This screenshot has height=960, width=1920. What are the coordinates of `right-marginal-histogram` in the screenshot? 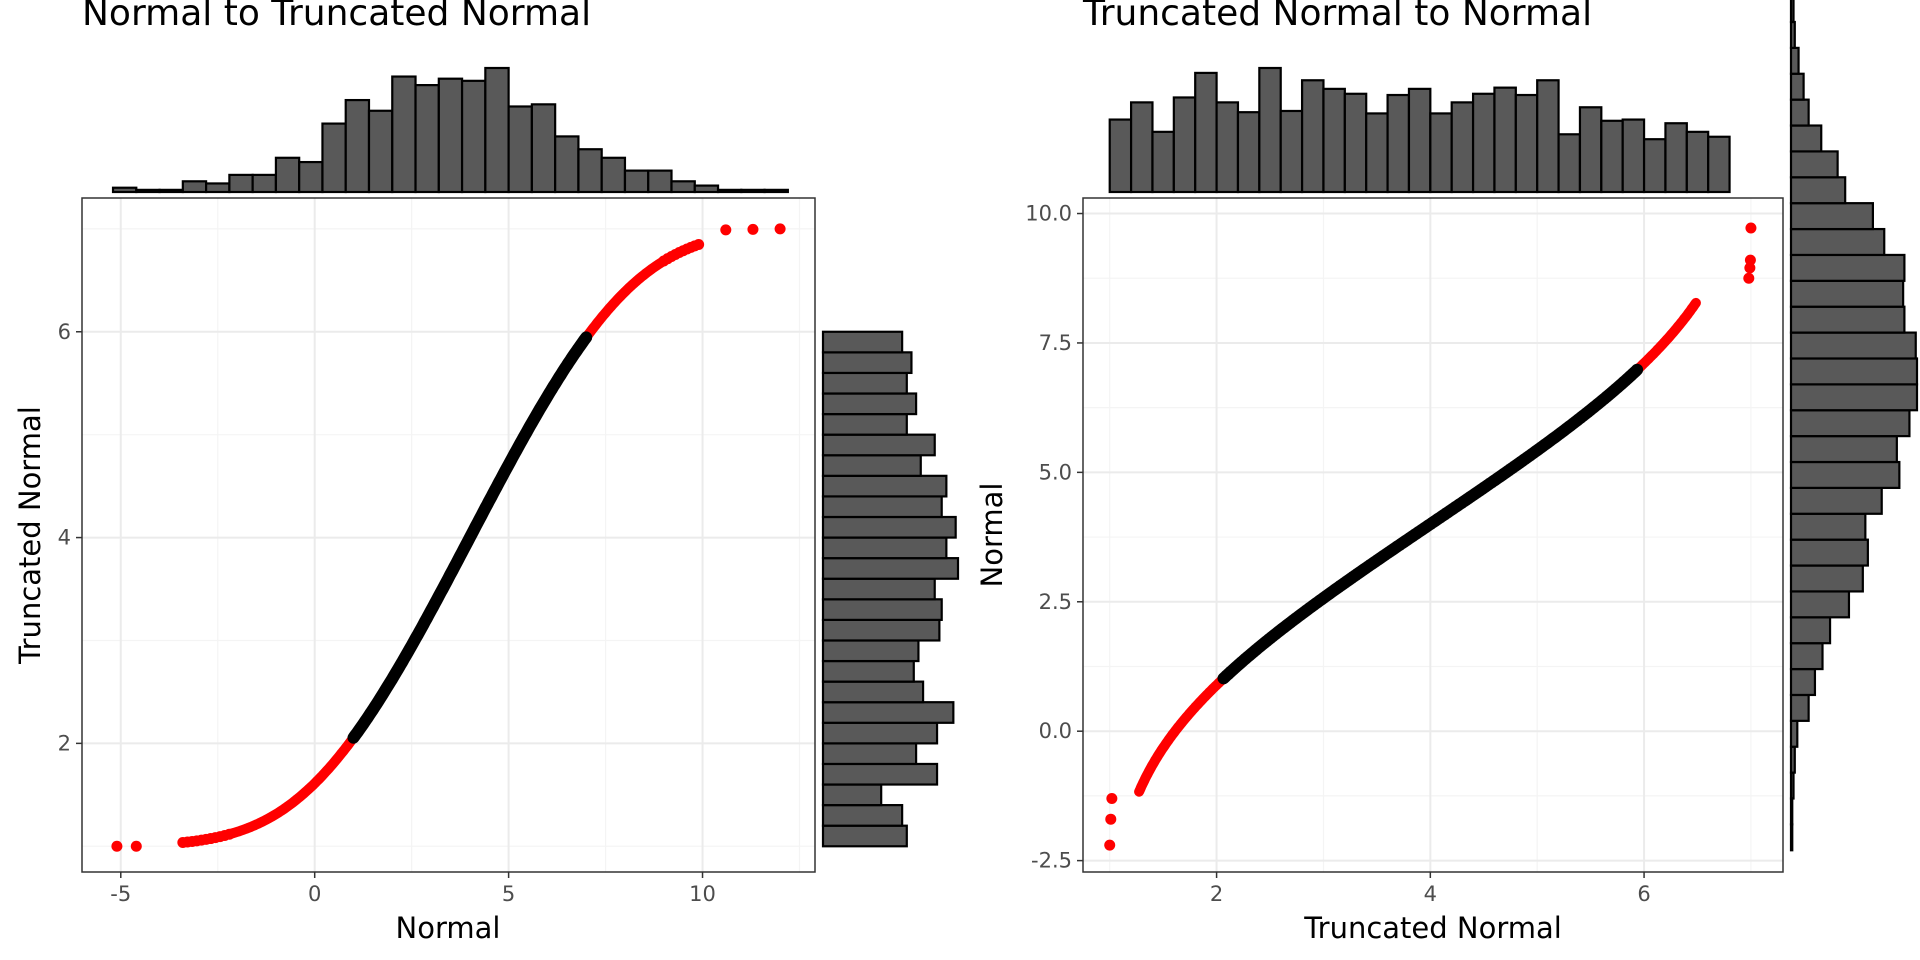 It's located at (1854, 426).